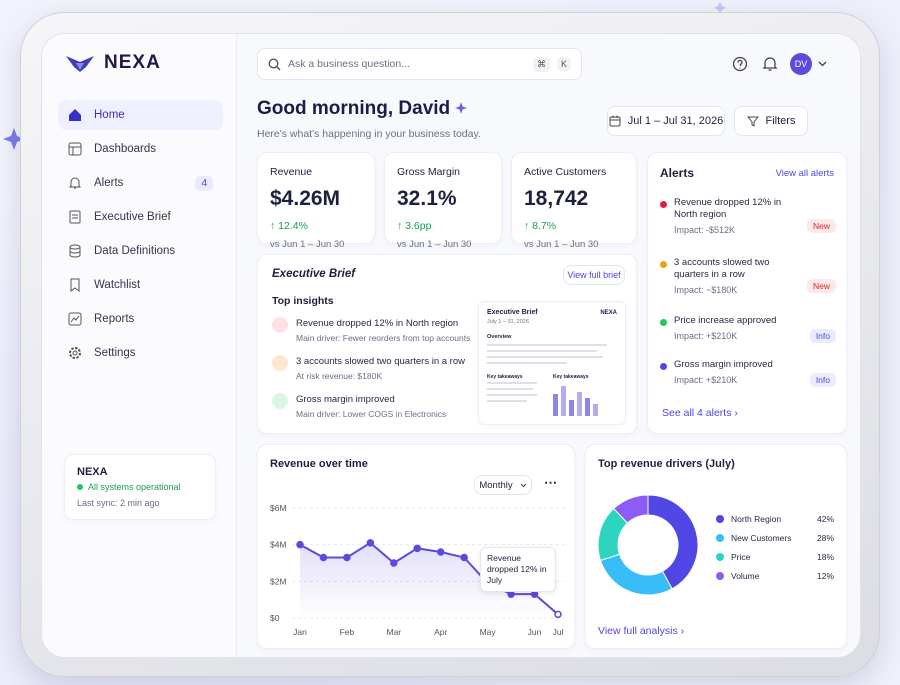 Image resolution: width=900 pixels, height=685 pixels. Describe the element at coordinates (314, 274) in the screenshot. I see `brief-title: Executive Brief` at that location.